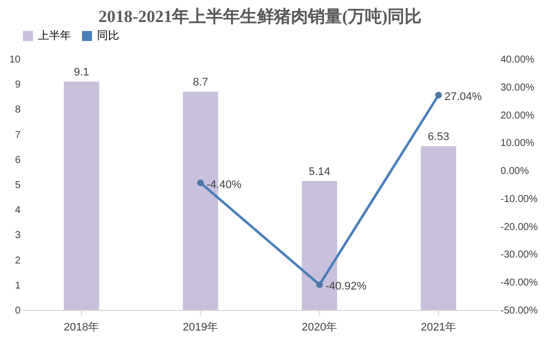  Describe the element at coordinates (200, 82) in the screenshot. I see `data-label: 8.7` at that location.